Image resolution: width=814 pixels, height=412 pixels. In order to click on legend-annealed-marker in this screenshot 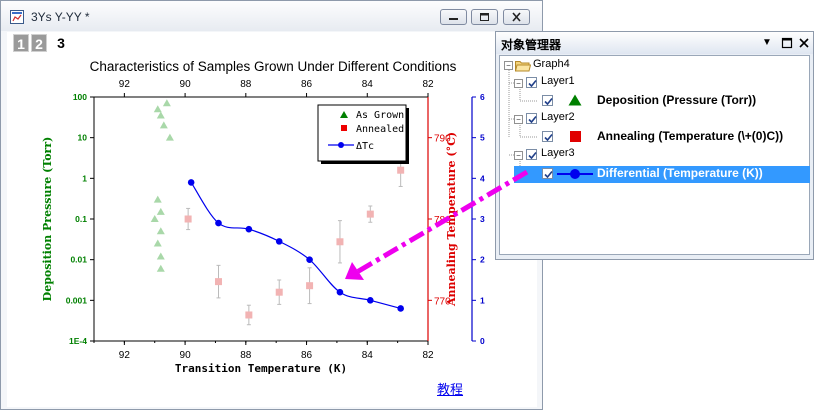, I will do `click(344, 128)`.